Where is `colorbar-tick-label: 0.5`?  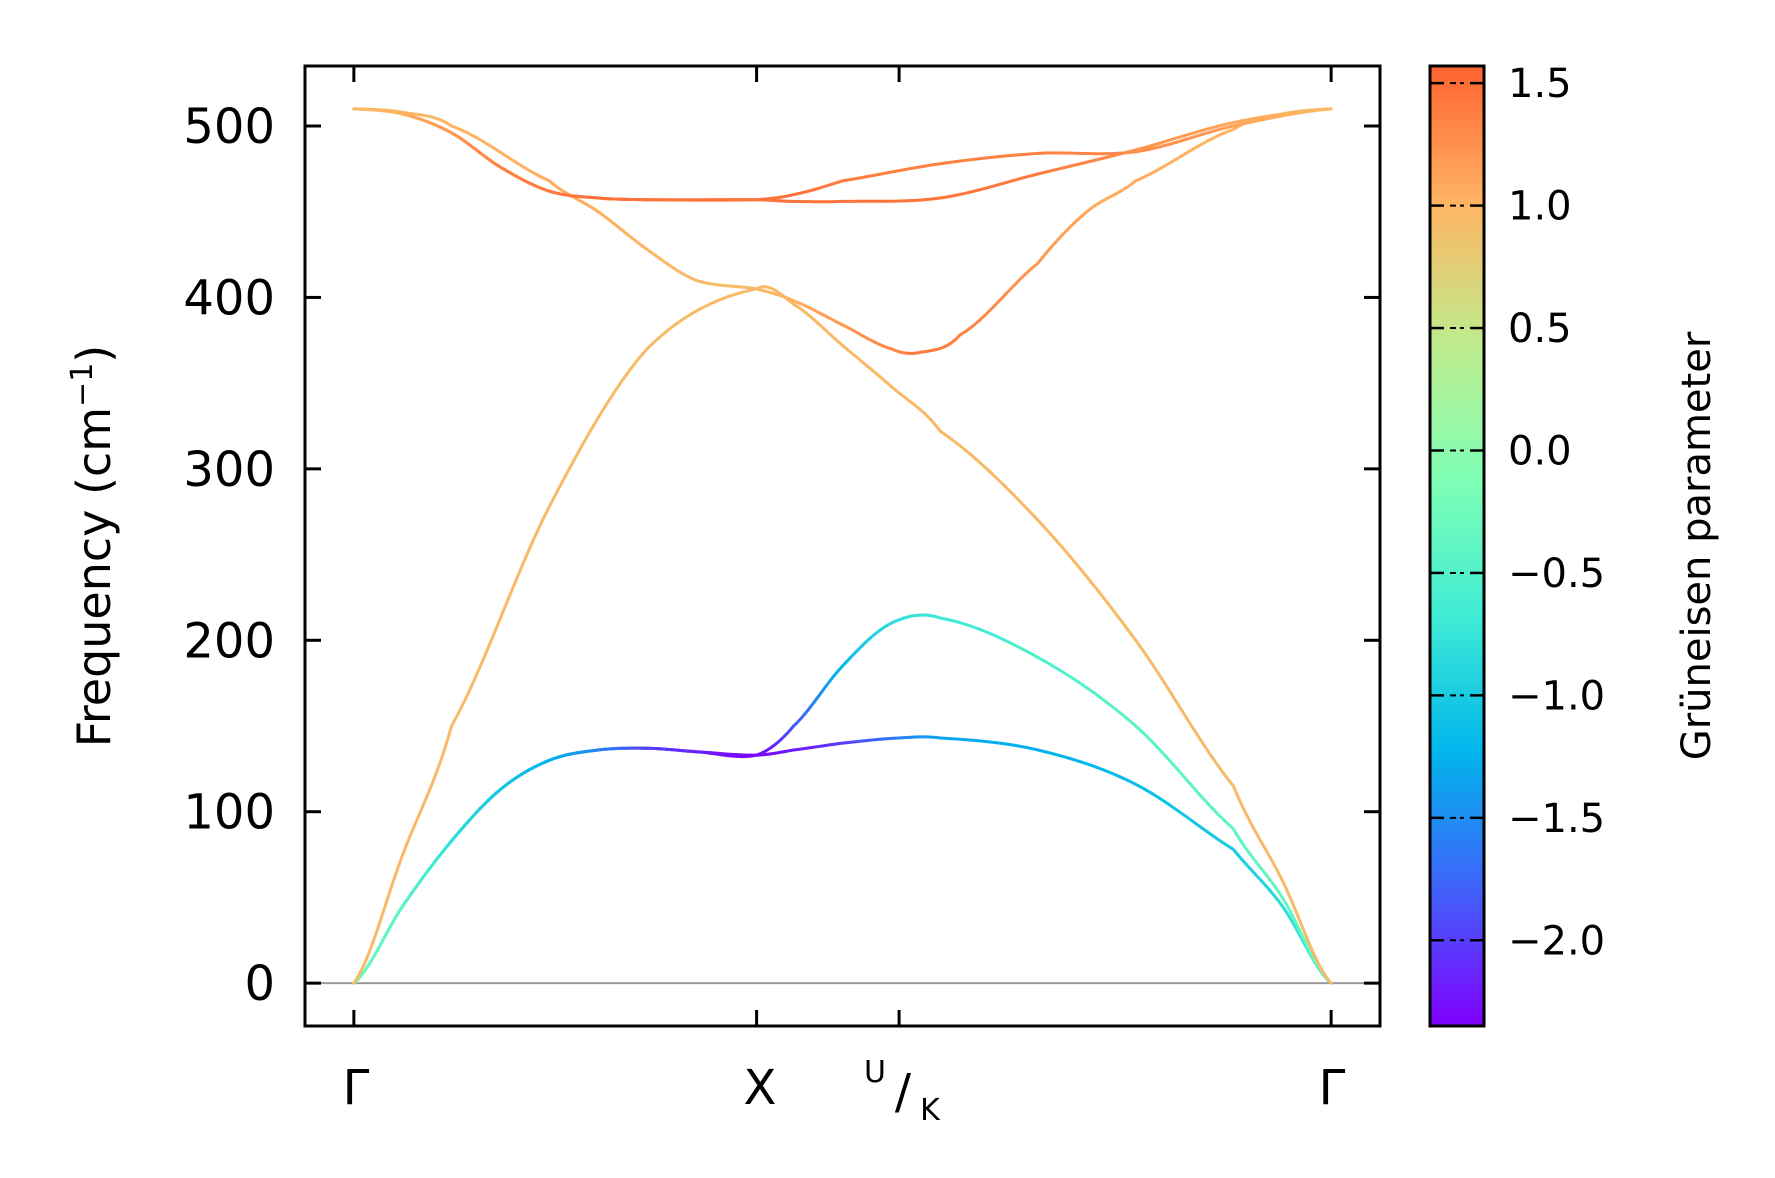
colorbar-tick-label: 0.5 is located at coordinates (1540, 329).